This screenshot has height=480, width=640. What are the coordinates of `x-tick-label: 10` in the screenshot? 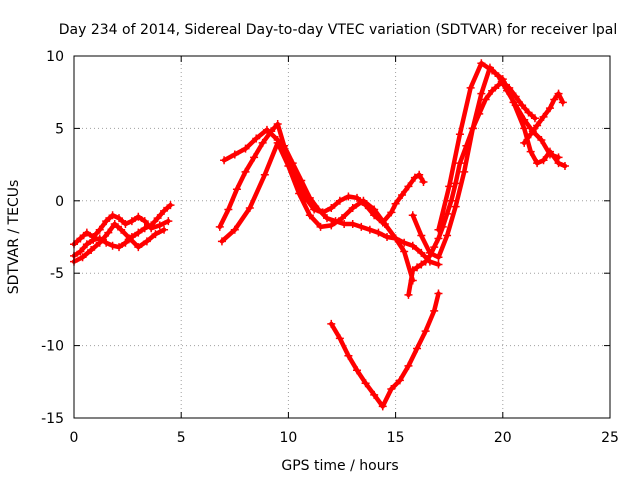 It's located at (288, 438).